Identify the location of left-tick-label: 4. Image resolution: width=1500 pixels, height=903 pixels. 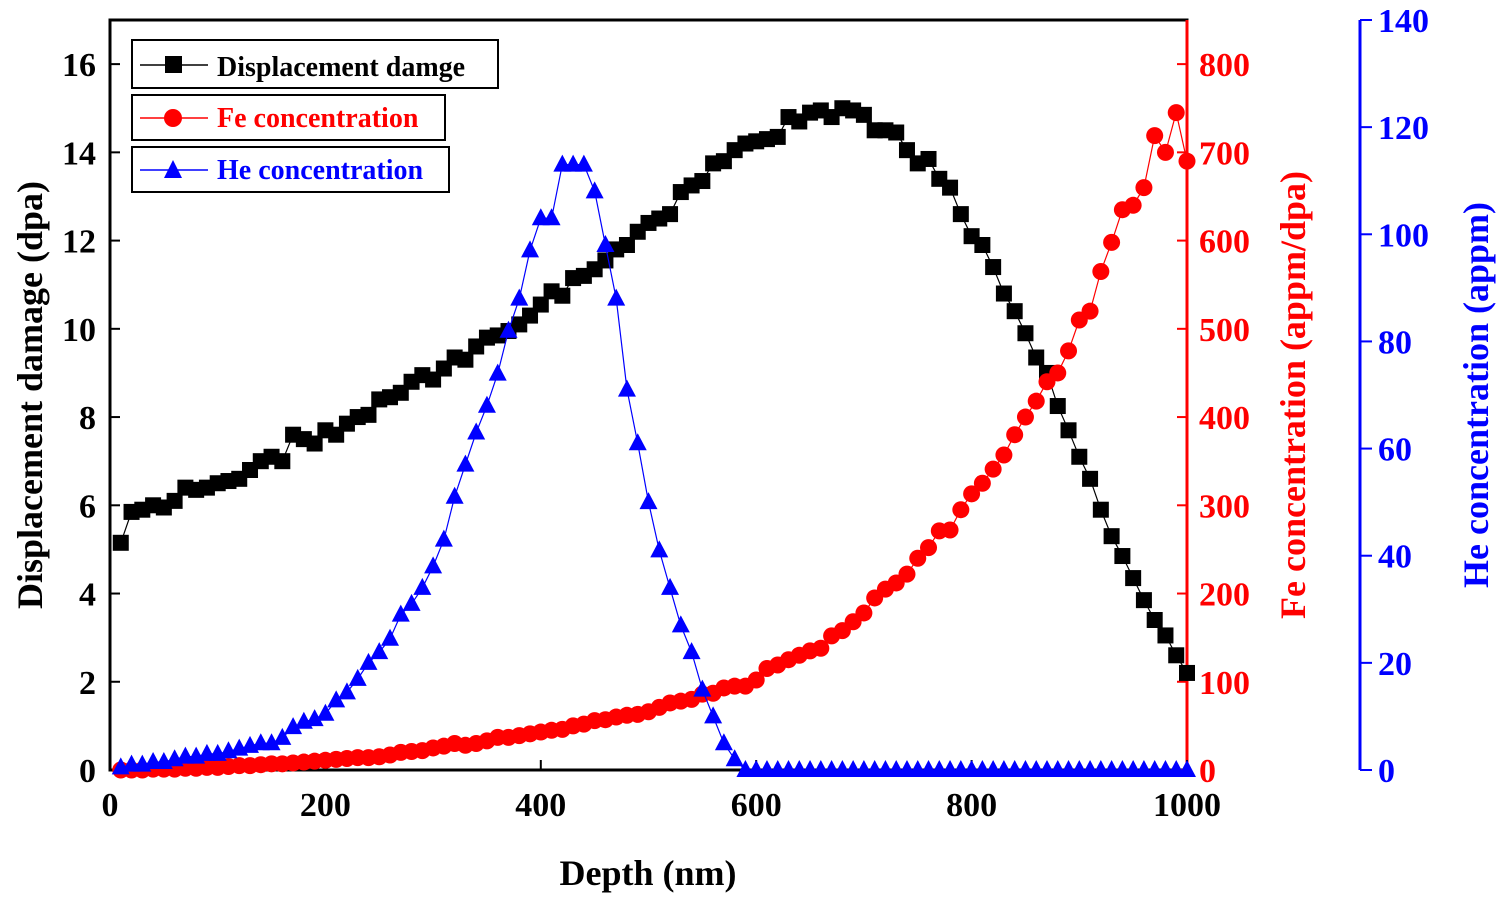
(87, 595).